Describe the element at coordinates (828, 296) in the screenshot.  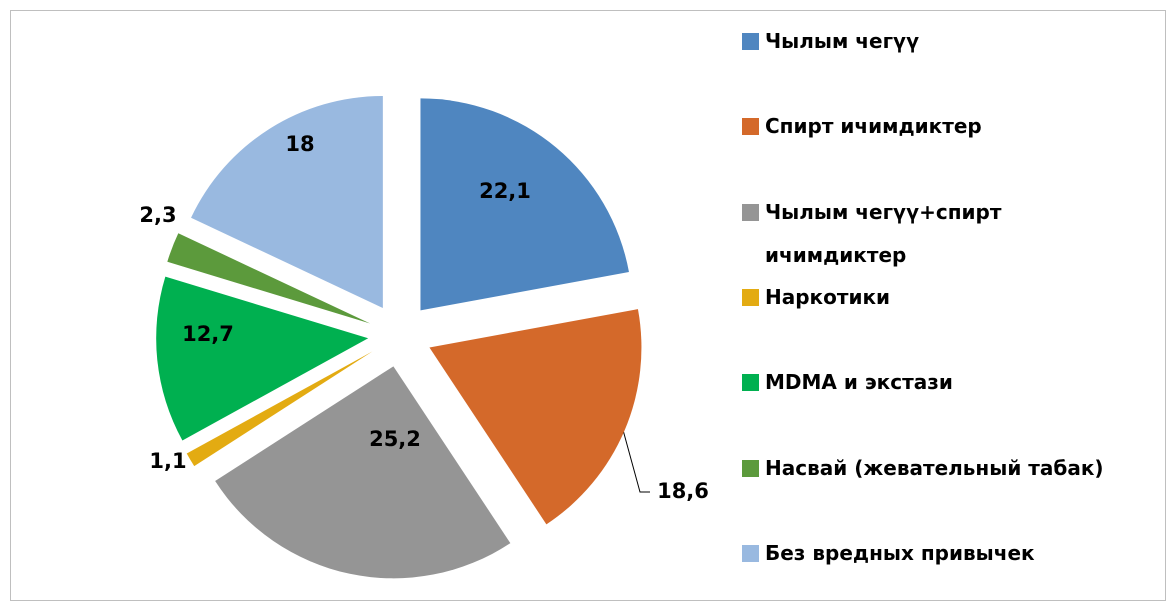
I see `legend-label: Наркотики` at that location.